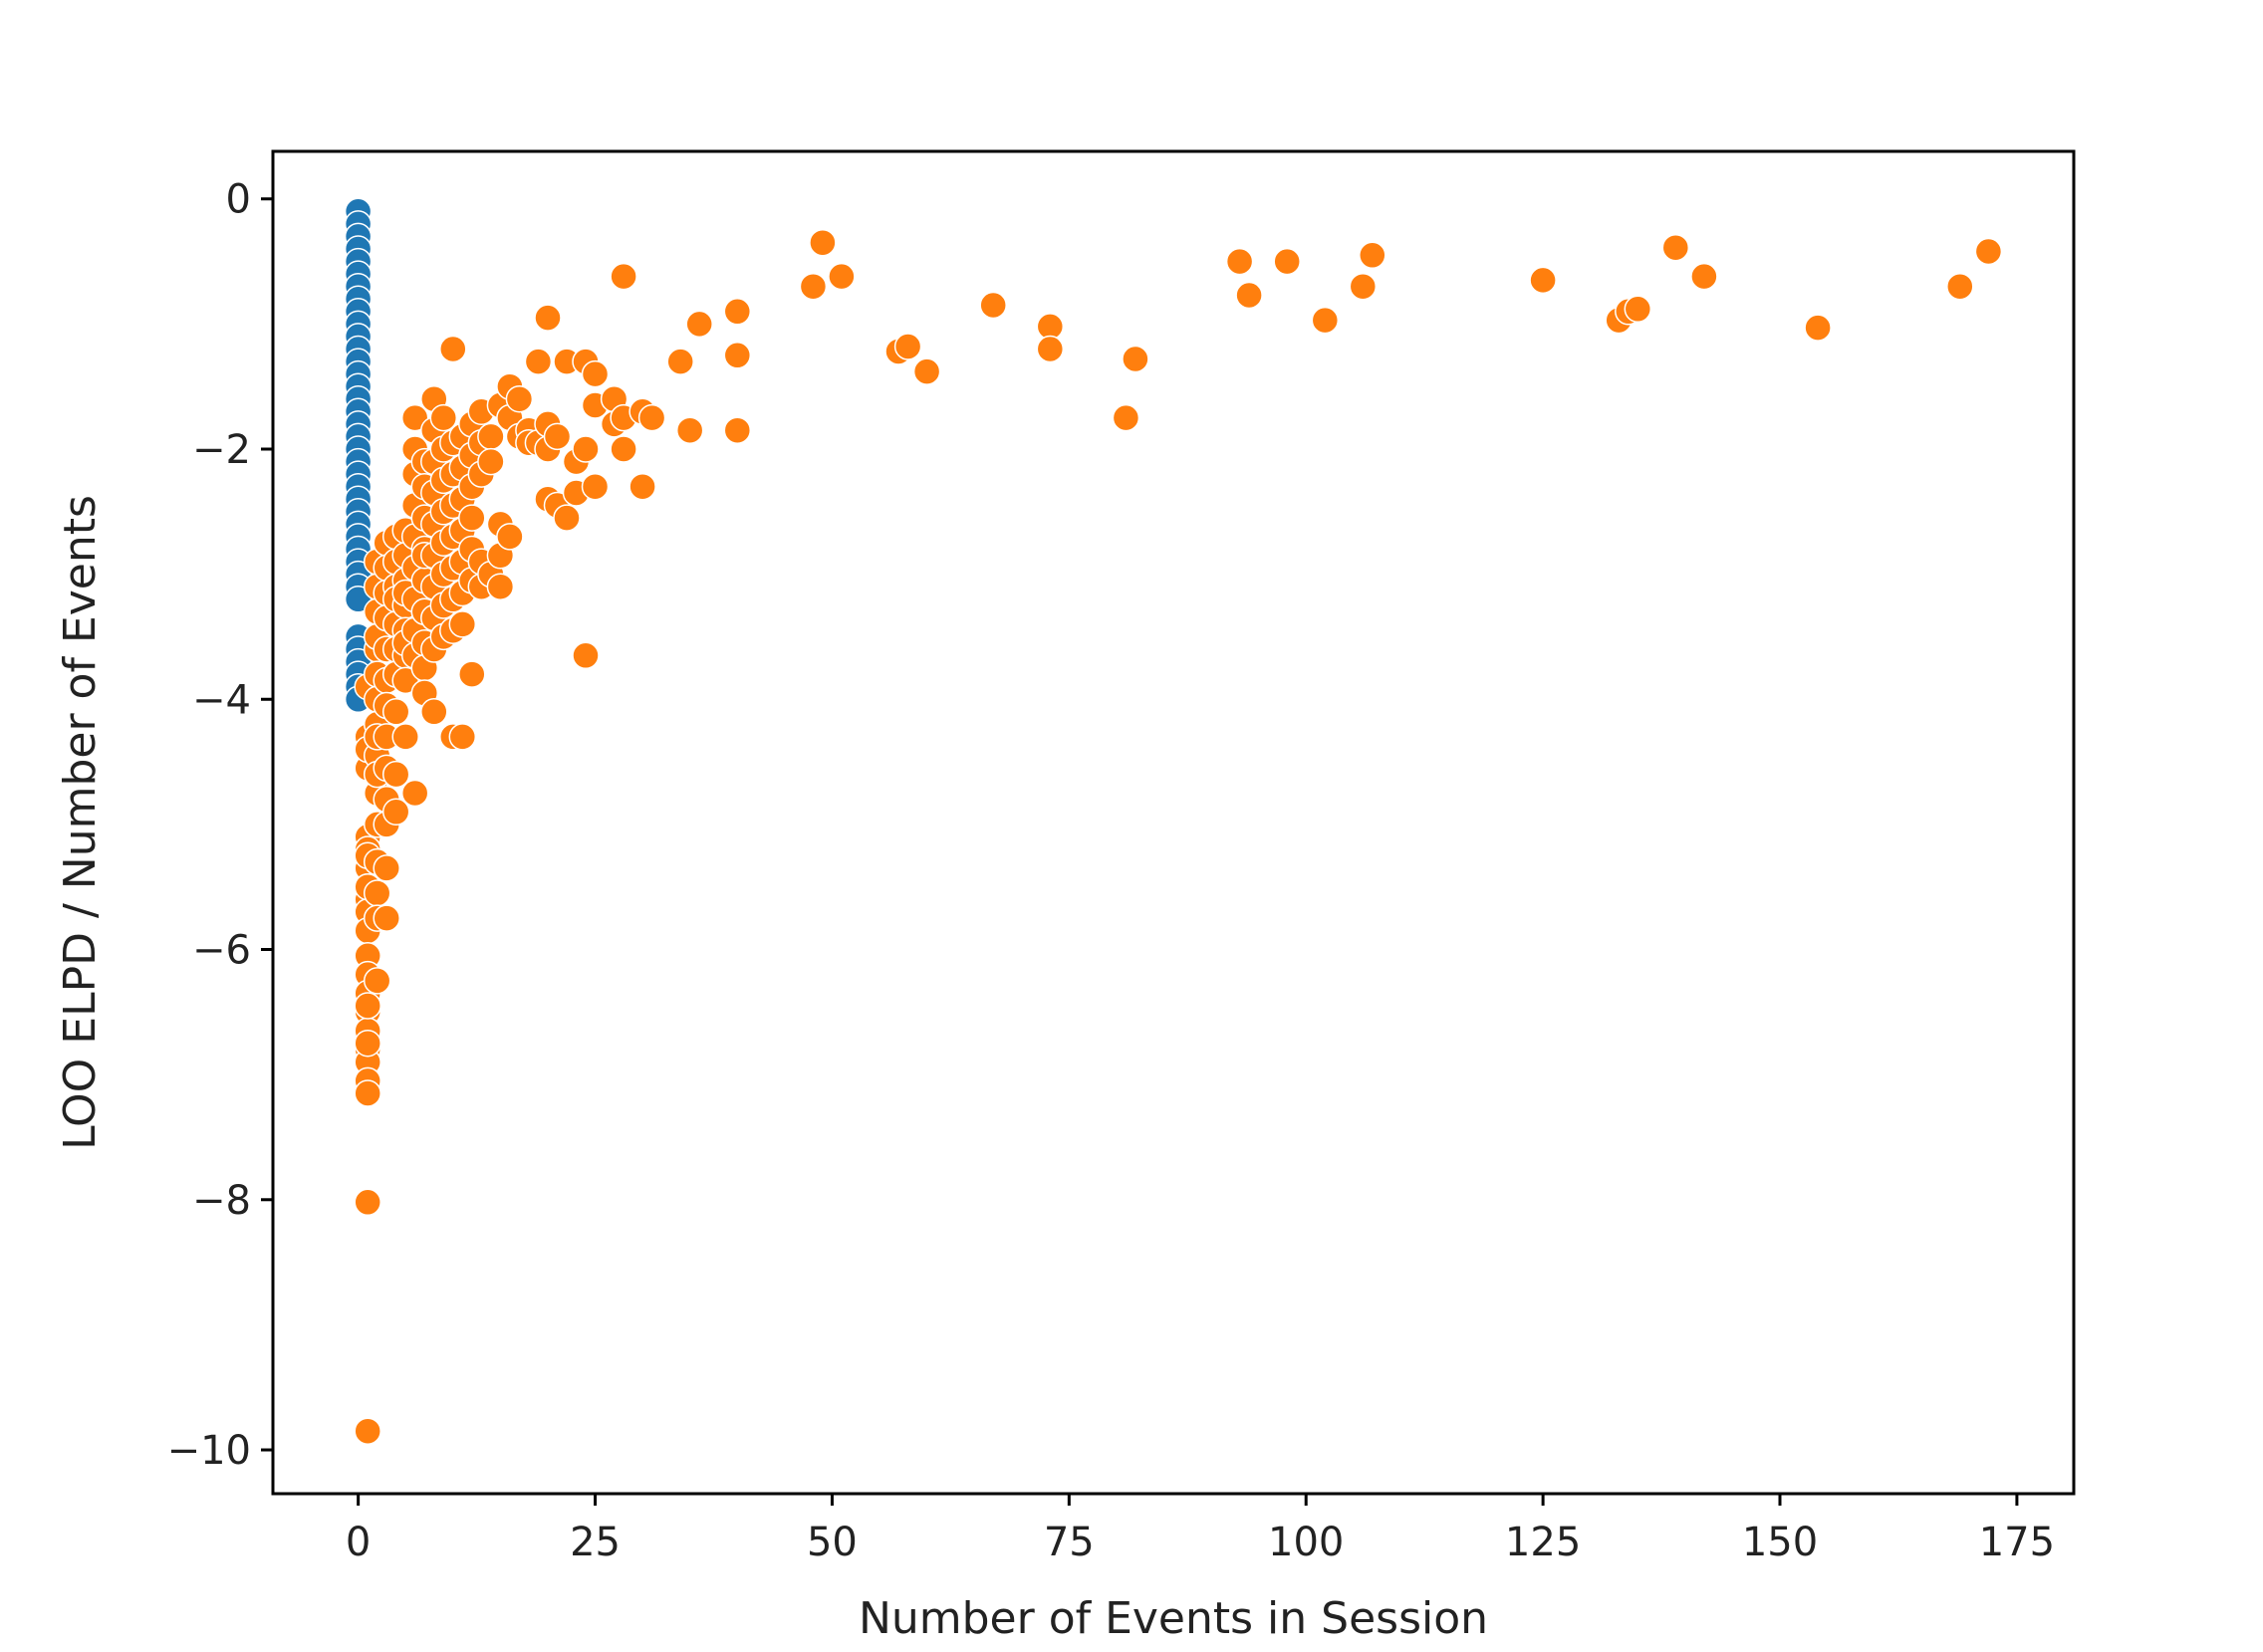 Image resolution: width=2263 pixels, height=1652 pixels. Describe the element at coordinates (222, 700) in the screenshot. I see `y-tick-label: −4` at that location.